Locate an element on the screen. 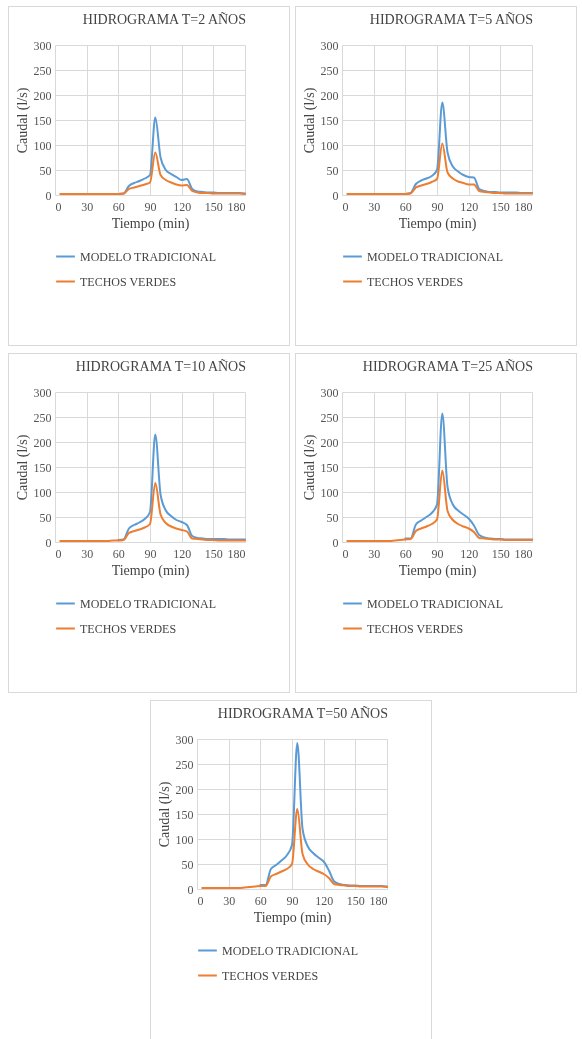 The width and height of the screenshot is (582, 1039). chart-title: HIDROGRAMA T=10 AÑOS is located at coordinates (160, 366).